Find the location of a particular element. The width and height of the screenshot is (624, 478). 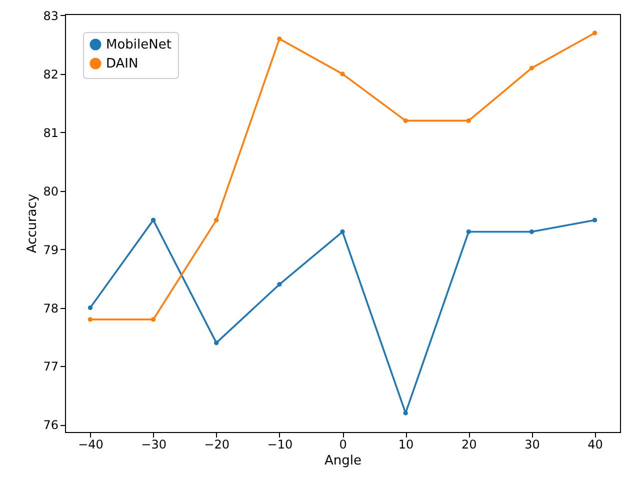

y-tick-label: 76 is located at coordinates (50, 425).